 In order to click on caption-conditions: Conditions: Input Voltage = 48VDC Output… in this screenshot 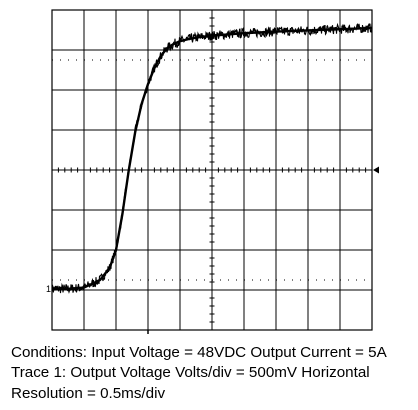, I will do `click(199, 352)`.